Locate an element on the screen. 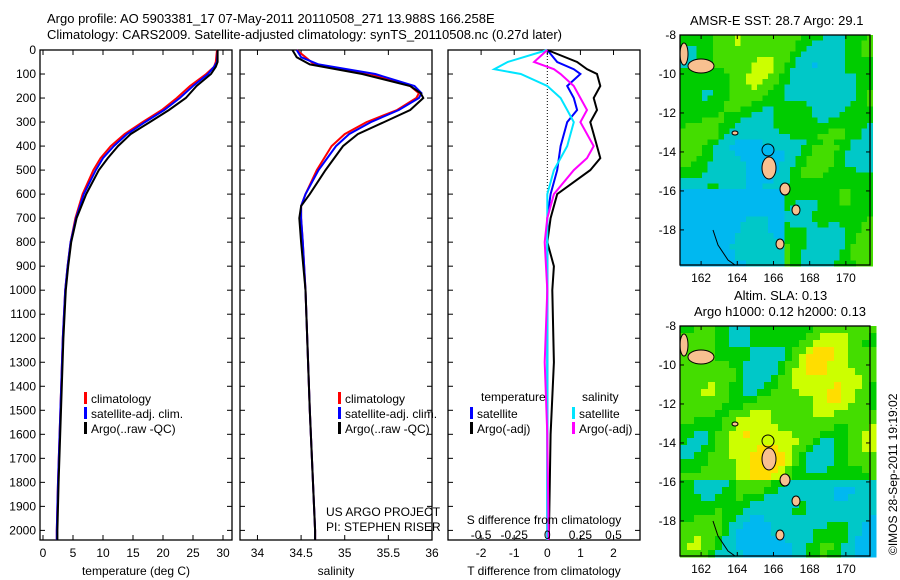 This screenshot has height=580, width=900. s-tick-label: -0.5 is located at coordinates (481, 535).